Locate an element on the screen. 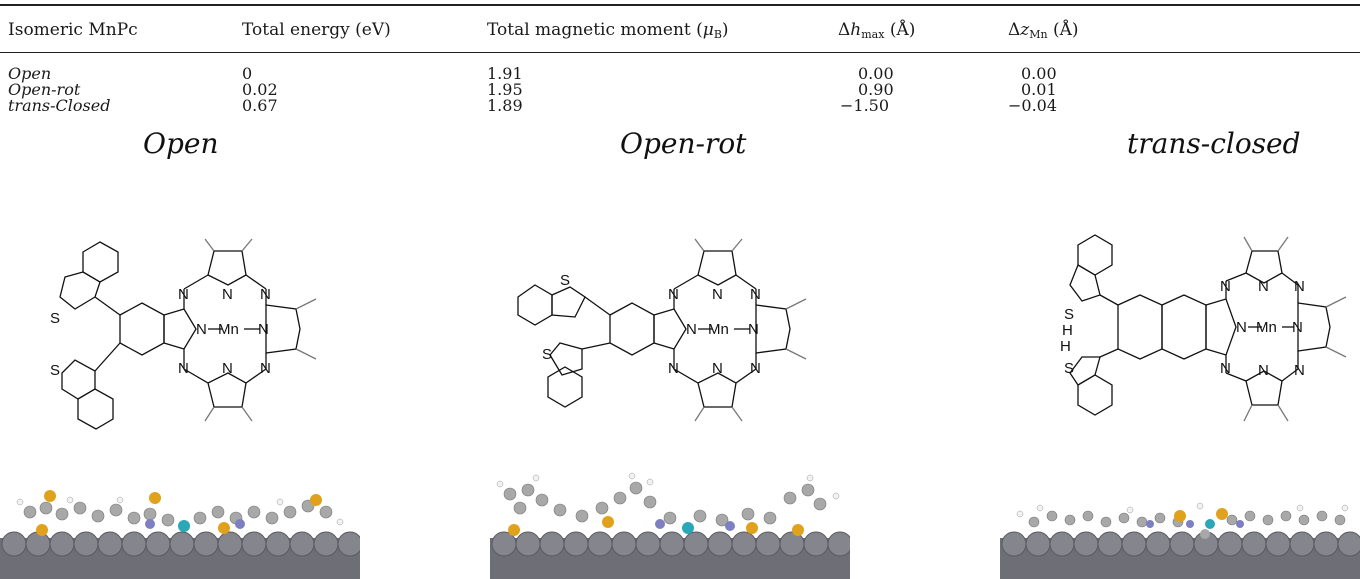 Image resolution: width=1360 pixels, height=579 pixels. row-1-dz: 0.01 is located at coordinates (1039, 89).